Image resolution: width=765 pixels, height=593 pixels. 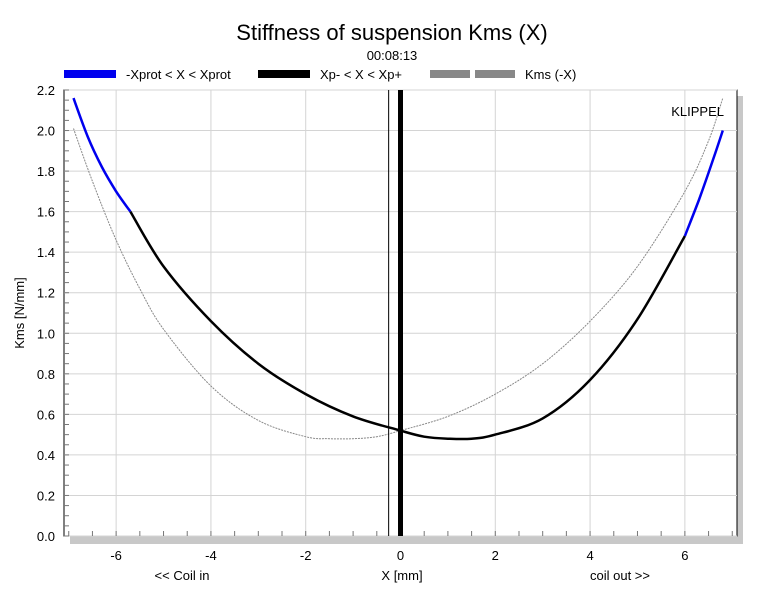 I want to click on y-tick-label: 2.0, so click(x=46, y=131).